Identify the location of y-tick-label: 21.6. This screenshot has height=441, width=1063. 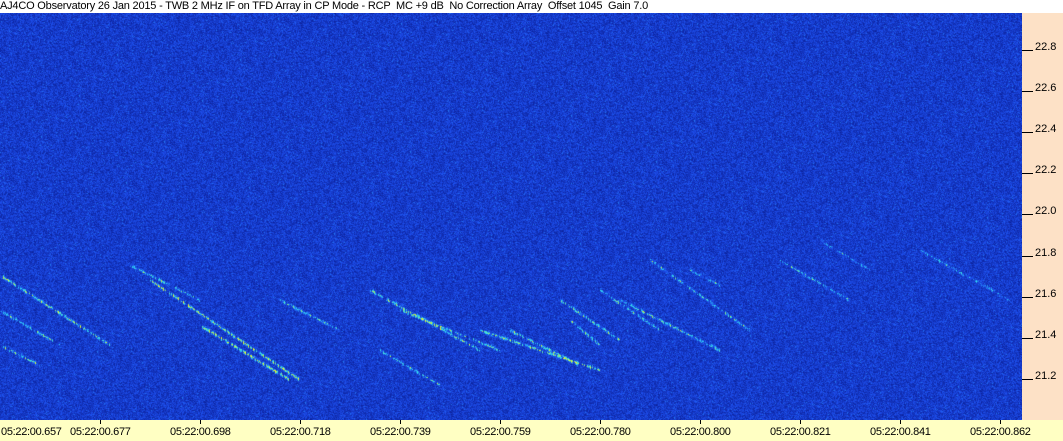
(1046, 293).